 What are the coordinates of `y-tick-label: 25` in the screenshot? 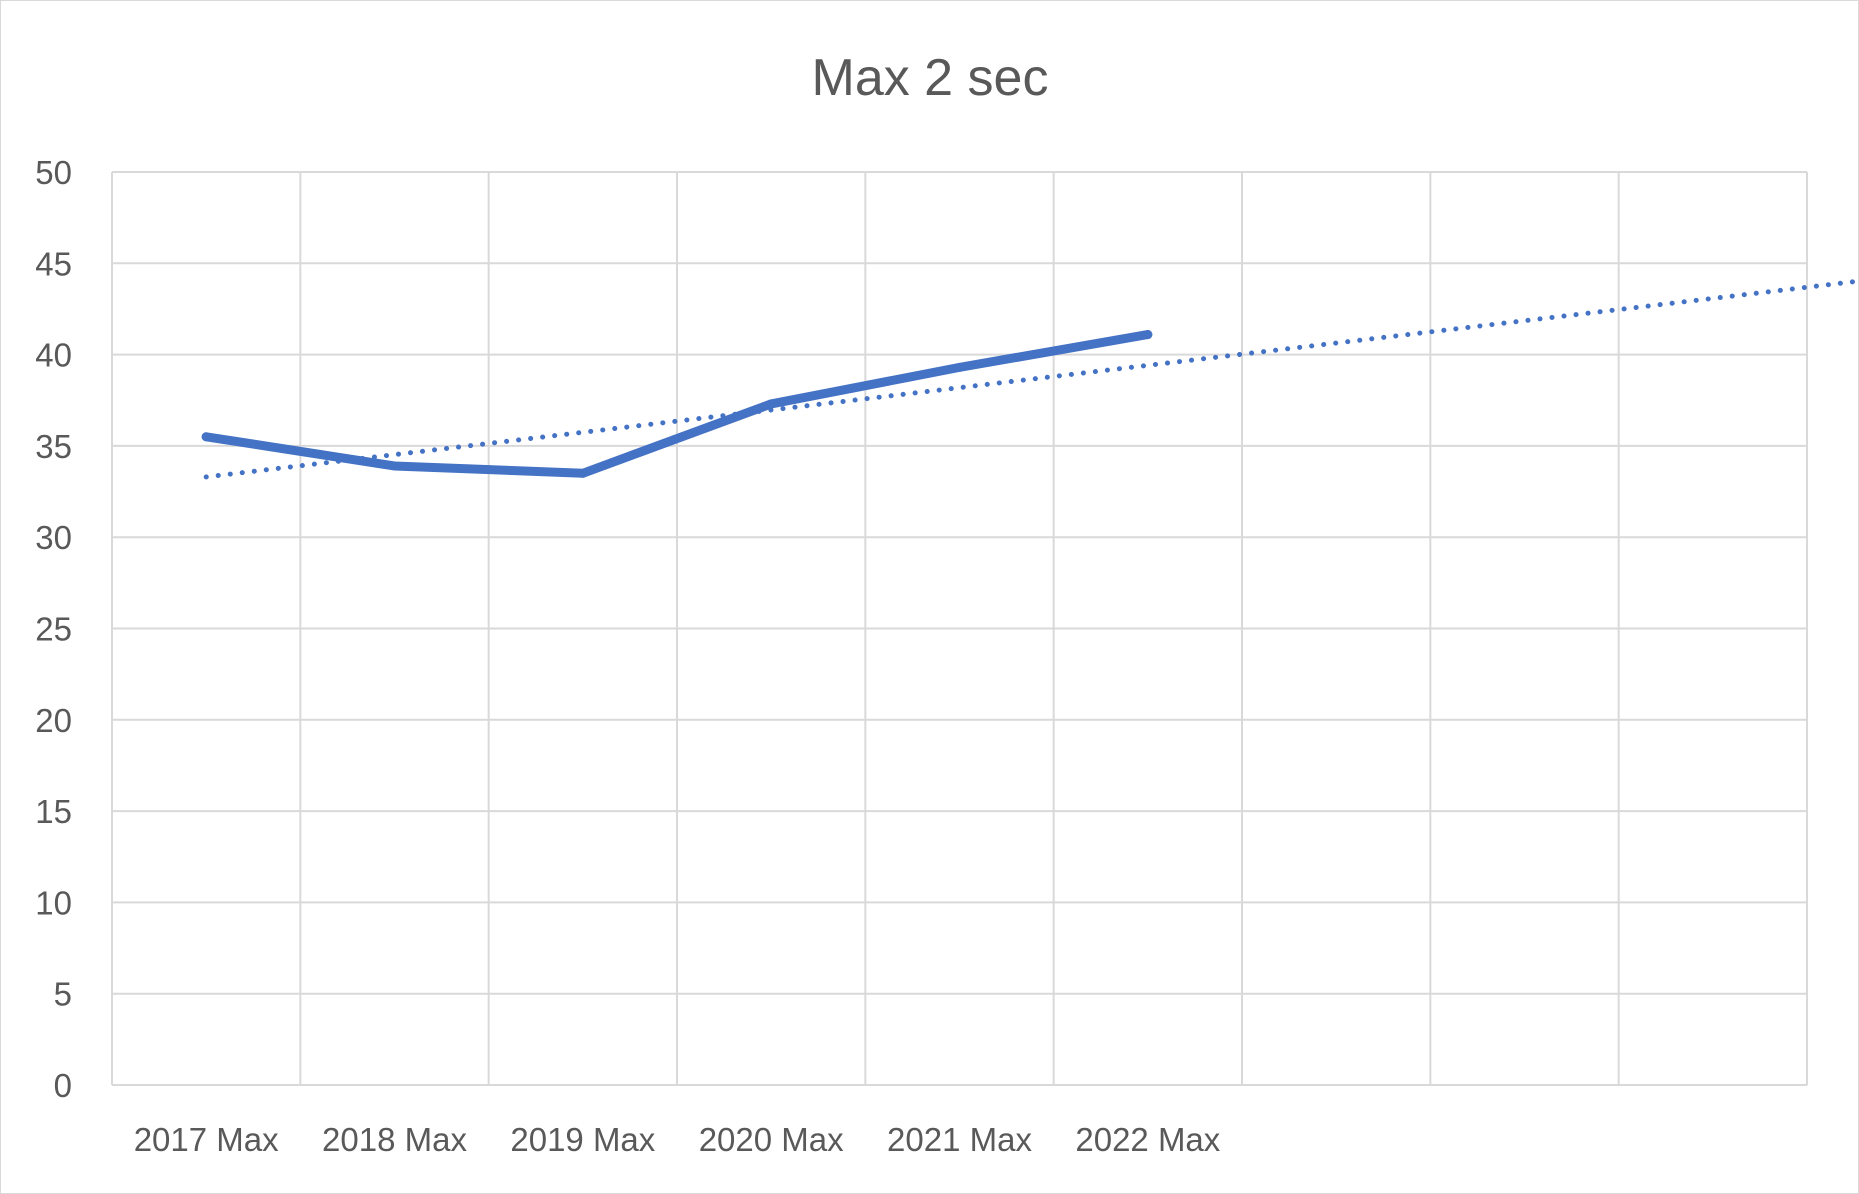 It's located at (53, 629).